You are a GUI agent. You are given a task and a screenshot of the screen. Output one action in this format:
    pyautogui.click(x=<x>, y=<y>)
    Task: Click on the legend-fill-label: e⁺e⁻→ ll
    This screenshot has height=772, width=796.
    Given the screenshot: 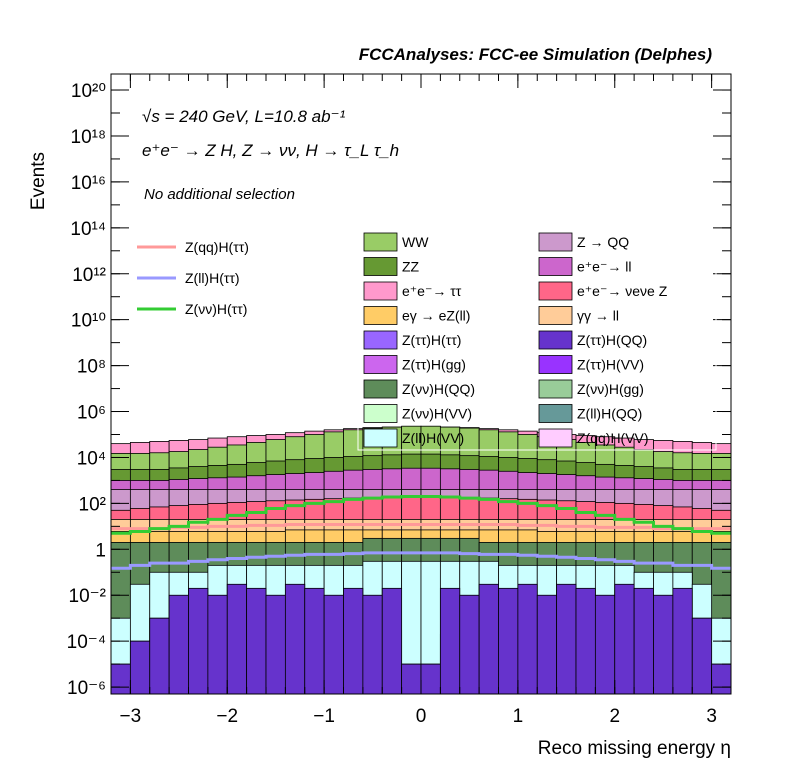 What is the action you would take?
    pyautogui.click(x=604, y=267)
    